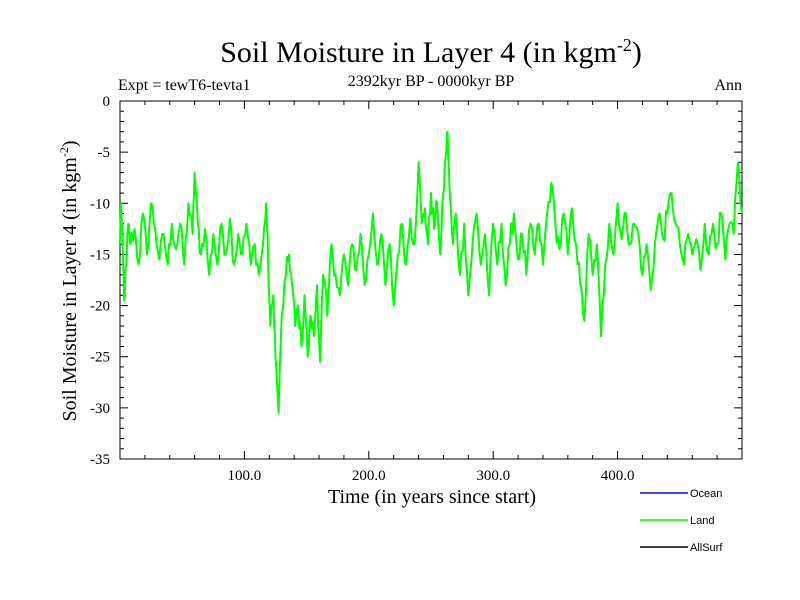 The height and width of the screenshot is (600, 800). I want to click on chart-subtitle: 2392kyr BP - 0000kyr BP, so click(431, 81).